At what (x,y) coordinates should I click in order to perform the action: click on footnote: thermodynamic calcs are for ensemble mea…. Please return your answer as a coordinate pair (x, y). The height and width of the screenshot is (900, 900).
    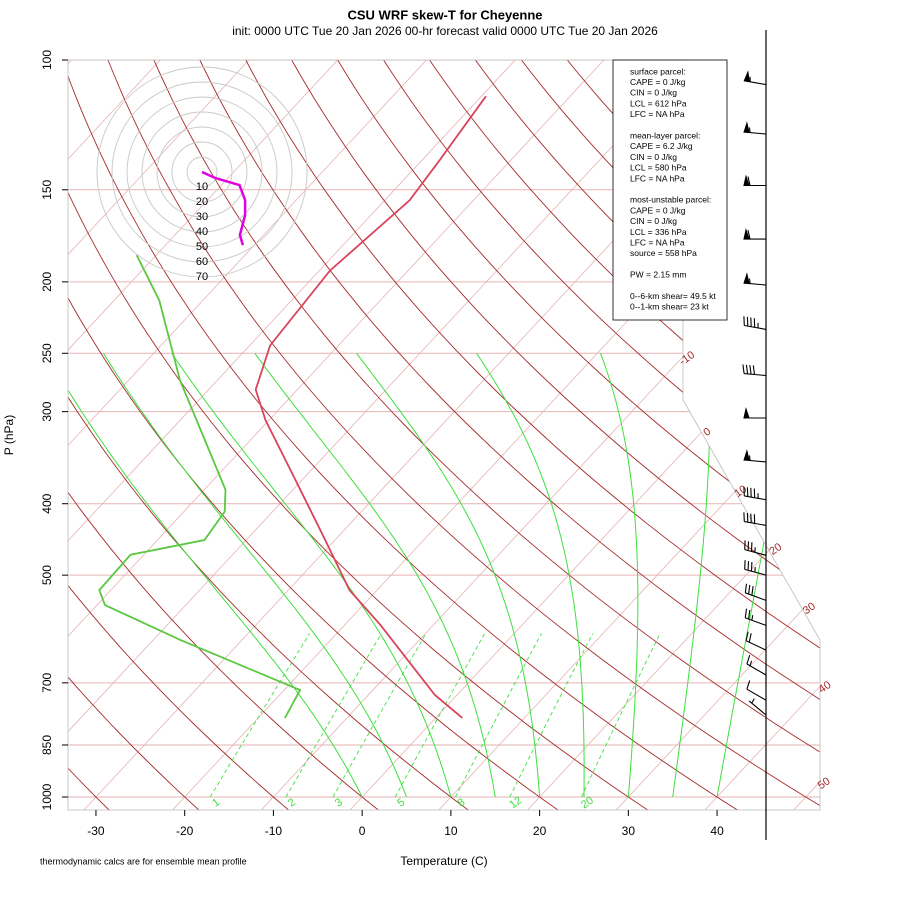
    Looking at the image, I should click on (143, 861).